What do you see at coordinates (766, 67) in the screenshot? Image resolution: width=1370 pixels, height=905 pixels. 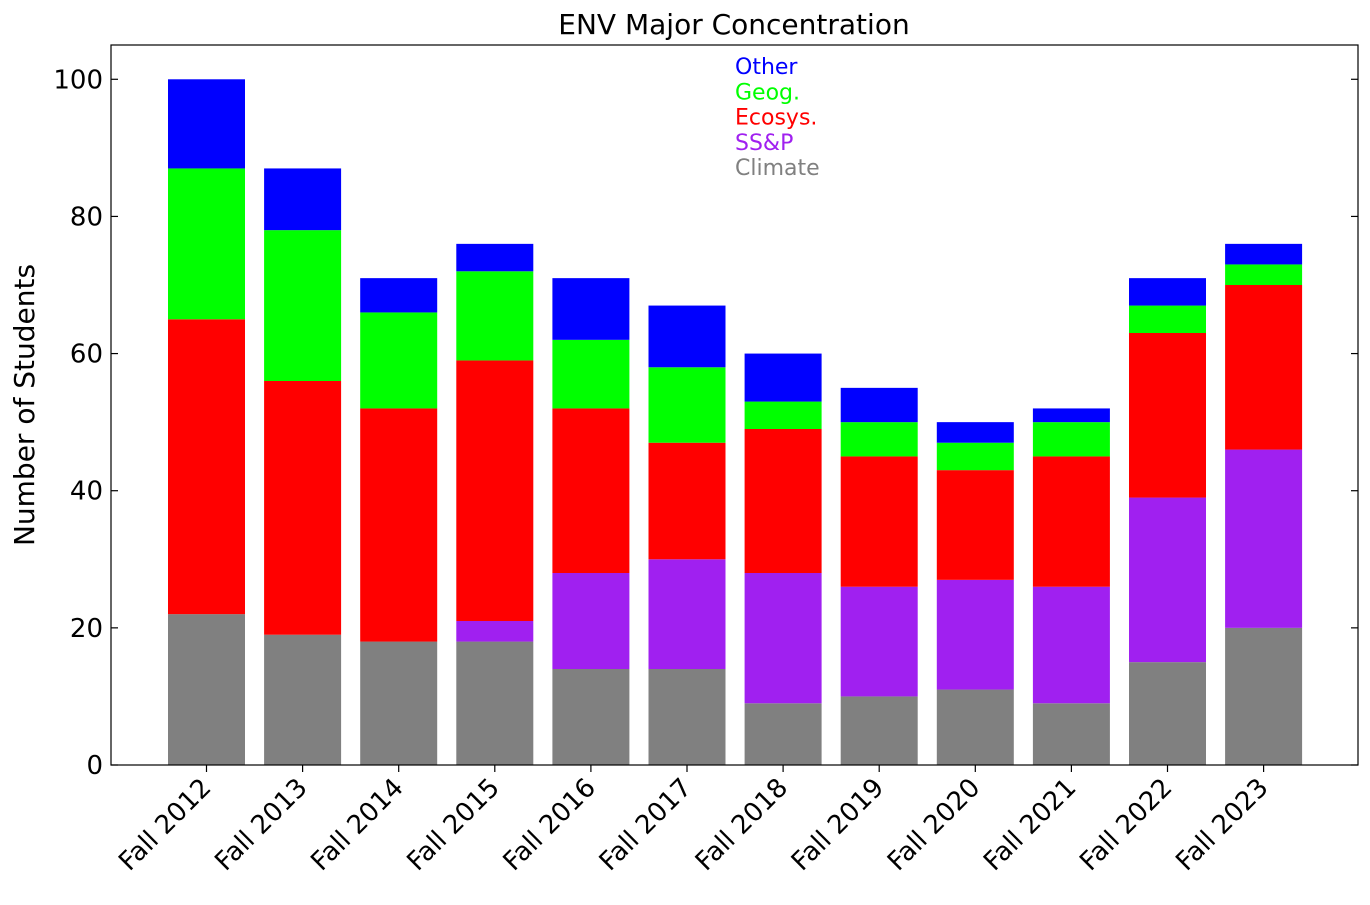 I see `legend-entry-4: Other` at bounding box center [766, 67].